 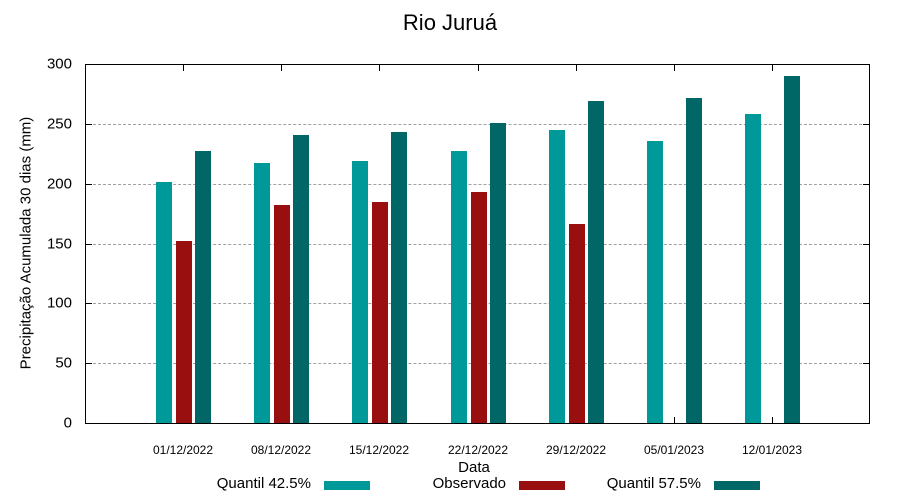 What do you see at coordinates (596, 262) in the screenshot?
I see `bar-quantil-57-5--4` at bounding box center [596, 262].